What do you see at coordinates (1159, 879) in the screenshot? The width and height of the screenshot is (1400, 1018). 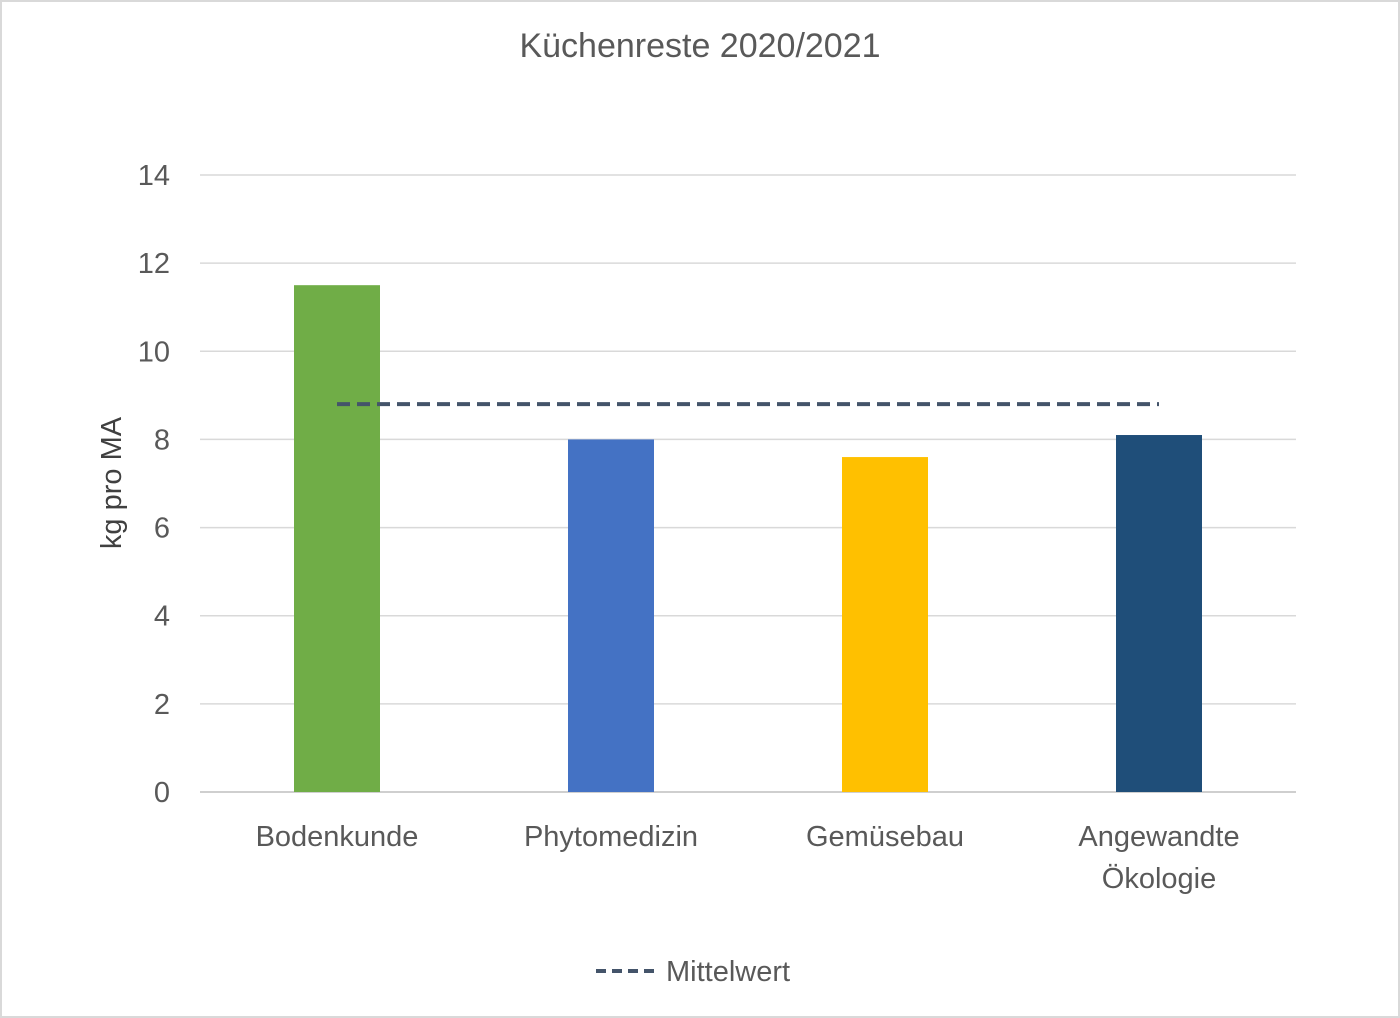 I see `x-category-label: Ökologie` at bounding box center [1159, 879].